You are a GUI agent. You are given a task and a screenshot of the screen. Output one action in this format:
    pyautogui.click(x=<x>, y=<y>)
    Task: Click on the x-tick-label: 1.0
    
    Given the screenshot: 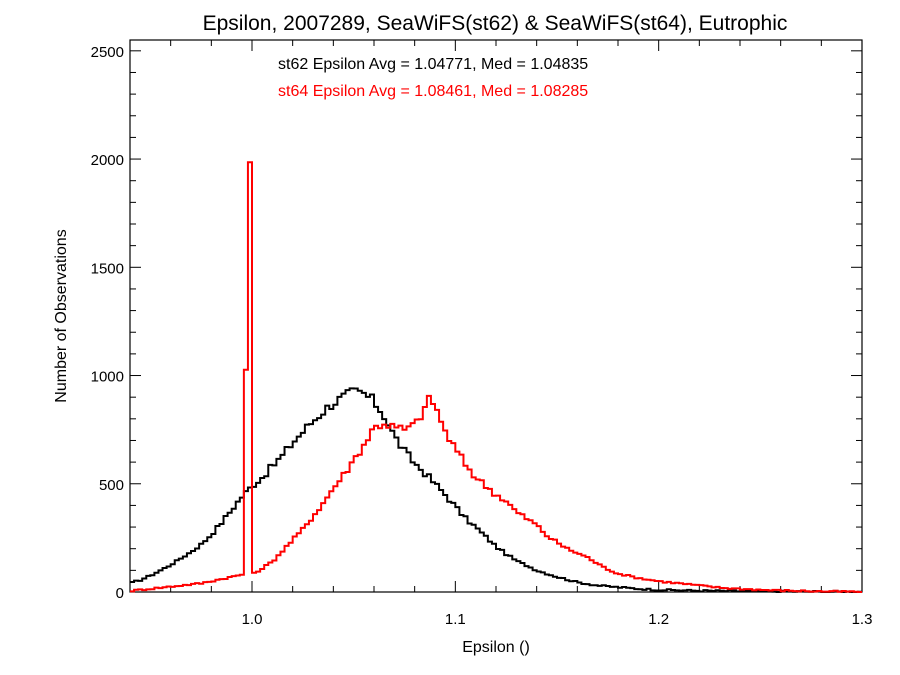 What is the action you would take?
    pyautogui.click(x=252, y=619)
    